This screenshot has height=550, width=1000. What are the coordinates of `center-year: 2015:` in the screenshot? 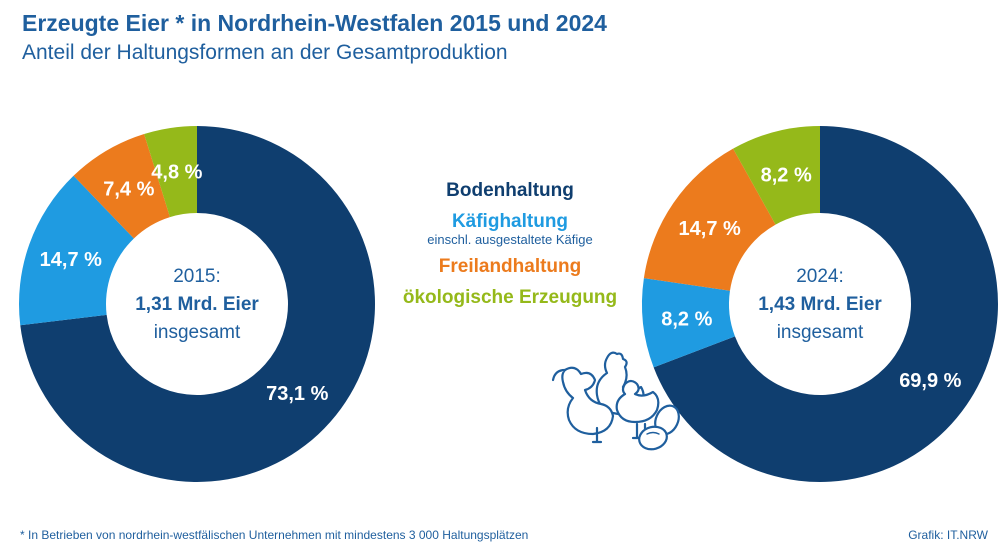 It's located at (197, 276).